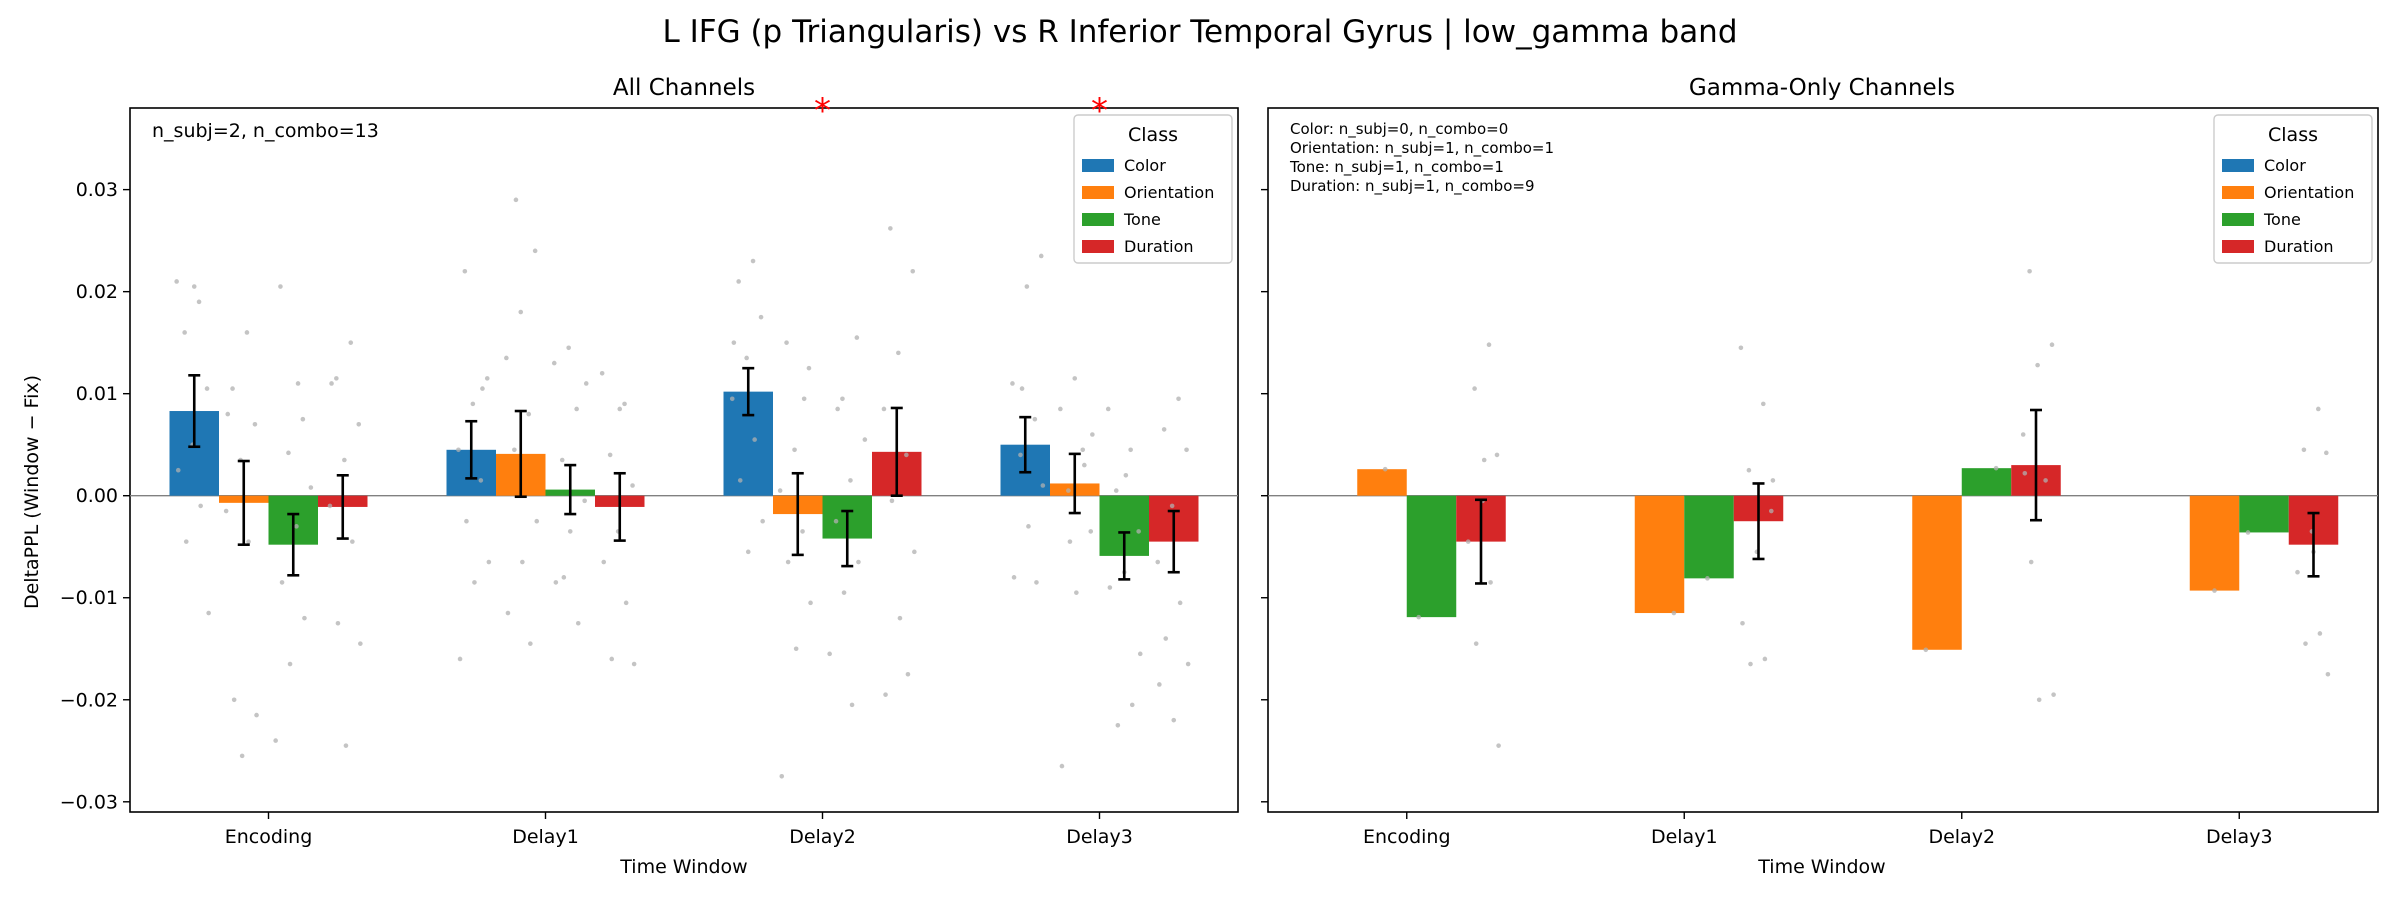 The image size is (2400, 900). Describe the element at coordinates (1169, 192) in the screenshot. I see `legend-label-orientation: Orientation` at that location.